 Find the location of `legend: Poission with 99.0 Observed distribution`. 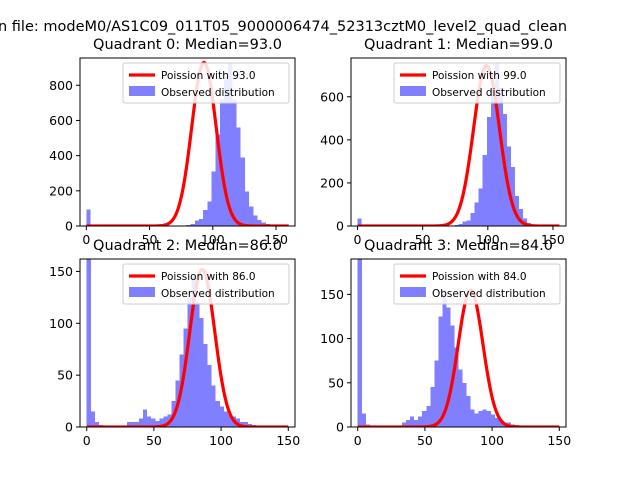

legend: Poission with 99.0 Observed distribution is located at coordinates (477, 83).